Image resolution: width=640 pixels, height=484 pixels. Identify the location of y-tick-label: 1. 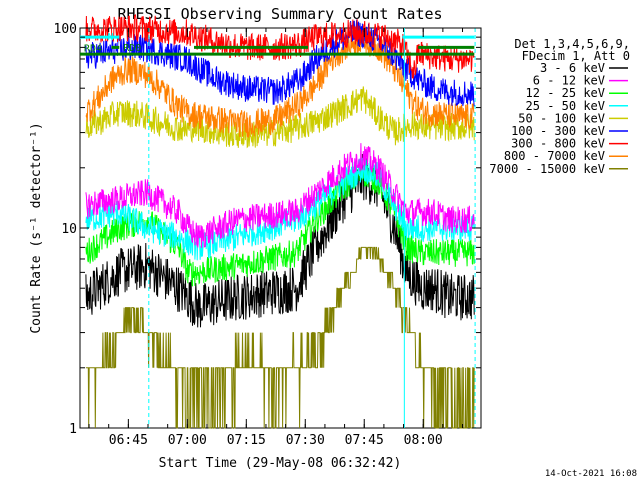
(73, 429).